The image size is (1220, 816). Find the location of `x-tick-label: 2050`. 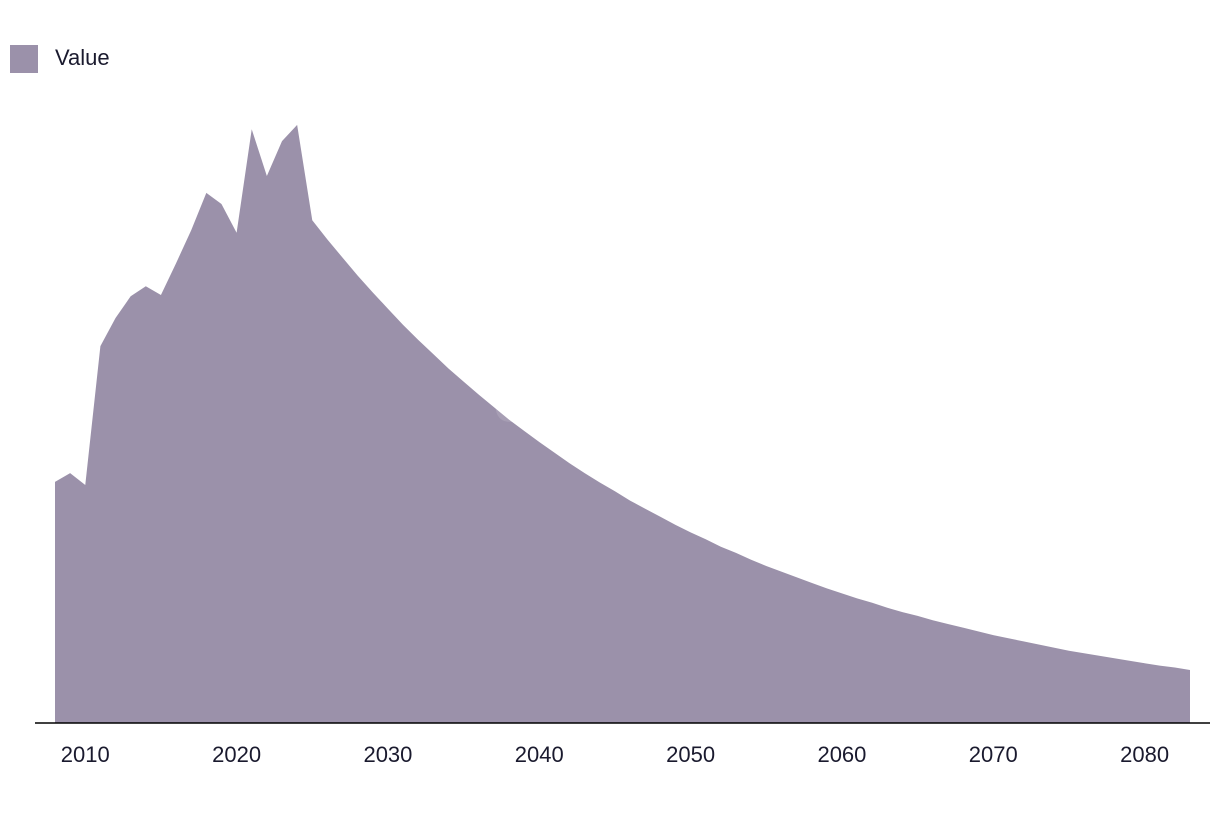

x-tick-label: 2050 is located at coordinates (690, 754).